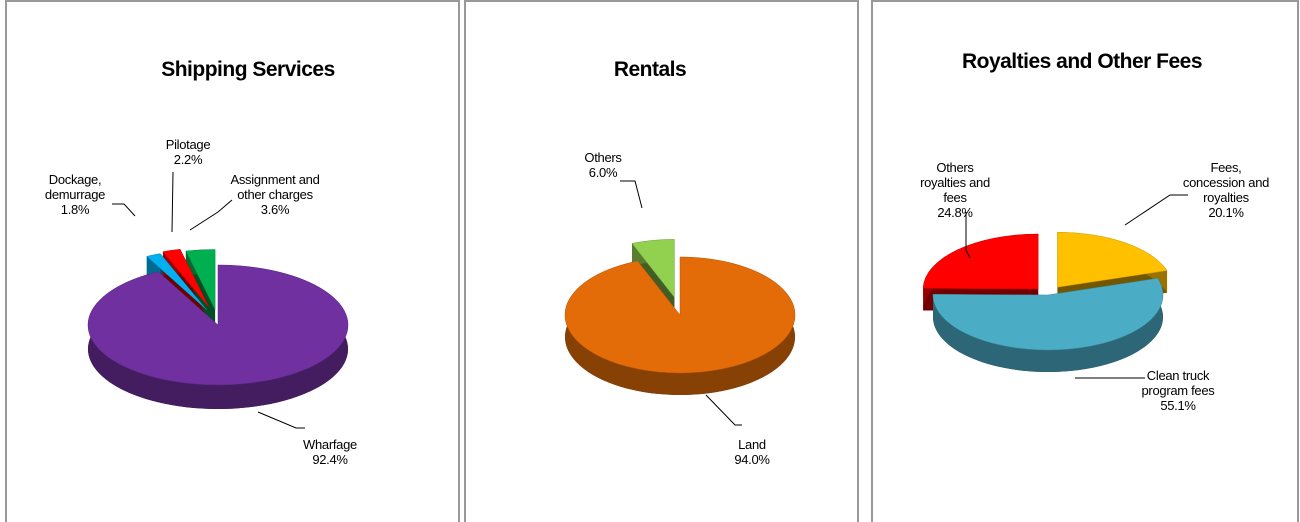  I want to click on data-label: Pilotage 2.2%, so click(188, 152).